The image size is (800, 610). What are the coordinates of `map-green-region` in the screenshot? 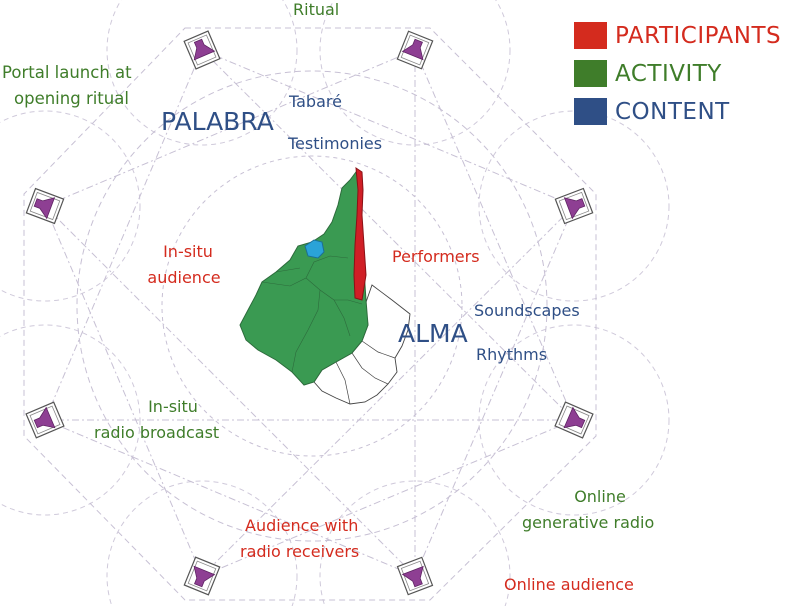 It's located at (304, 278).